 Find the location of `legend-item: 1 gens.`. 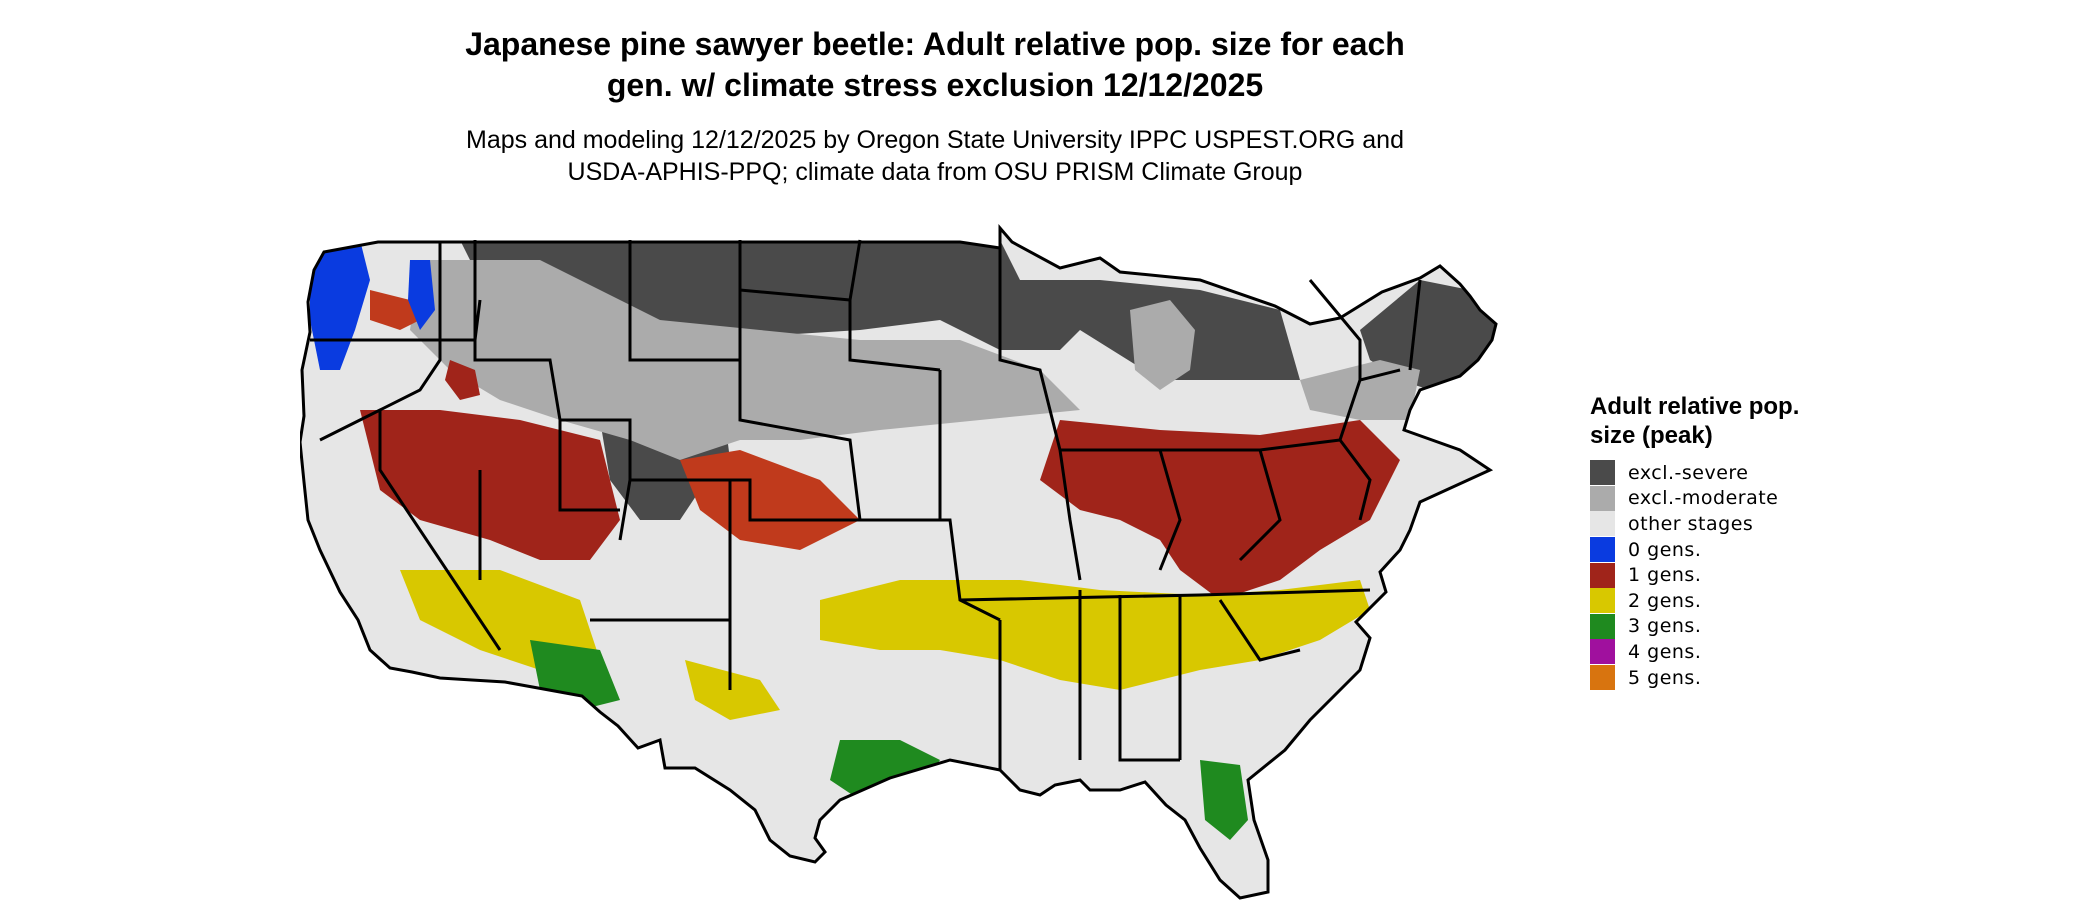

legend-item: 1 gens. is located at coordinates (1700, 575).